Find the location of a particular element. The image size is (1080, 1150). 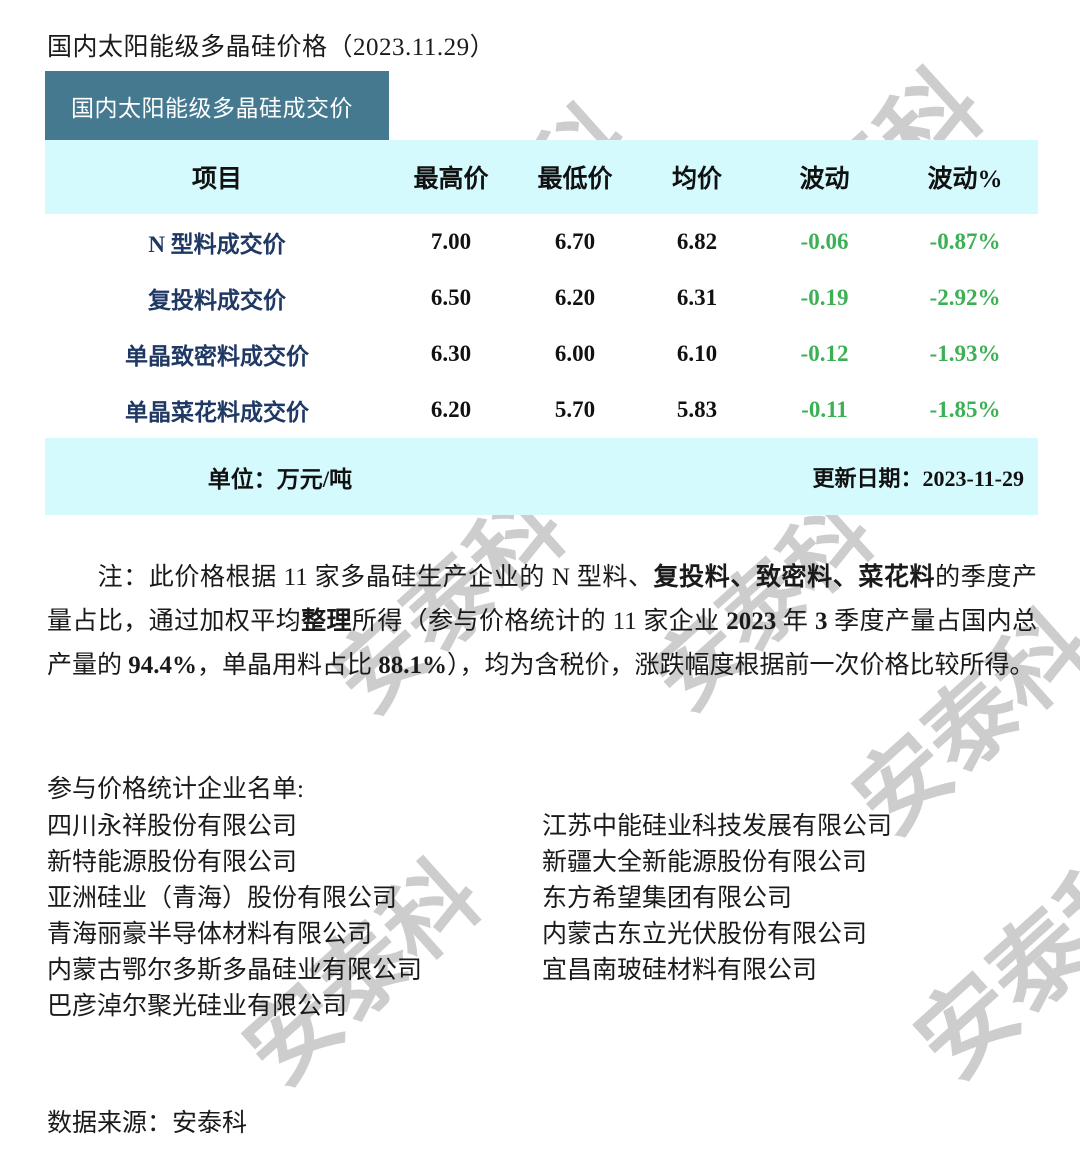

cell-change-pct: -1.93% is located at coordinates (965, 353).